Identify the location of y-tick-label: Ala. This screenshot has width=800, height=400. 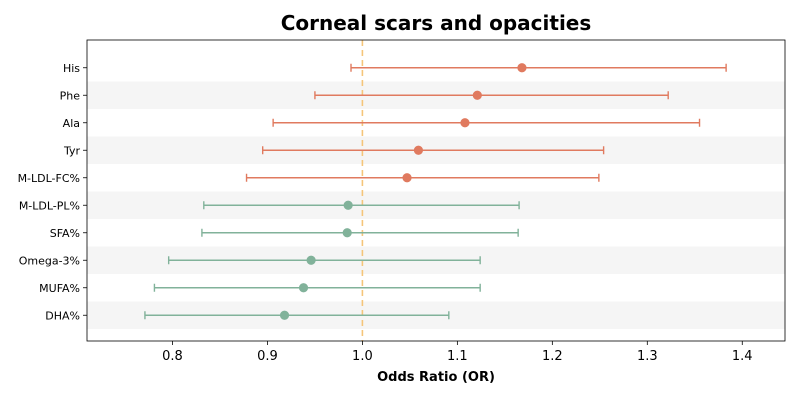
(71, 123).